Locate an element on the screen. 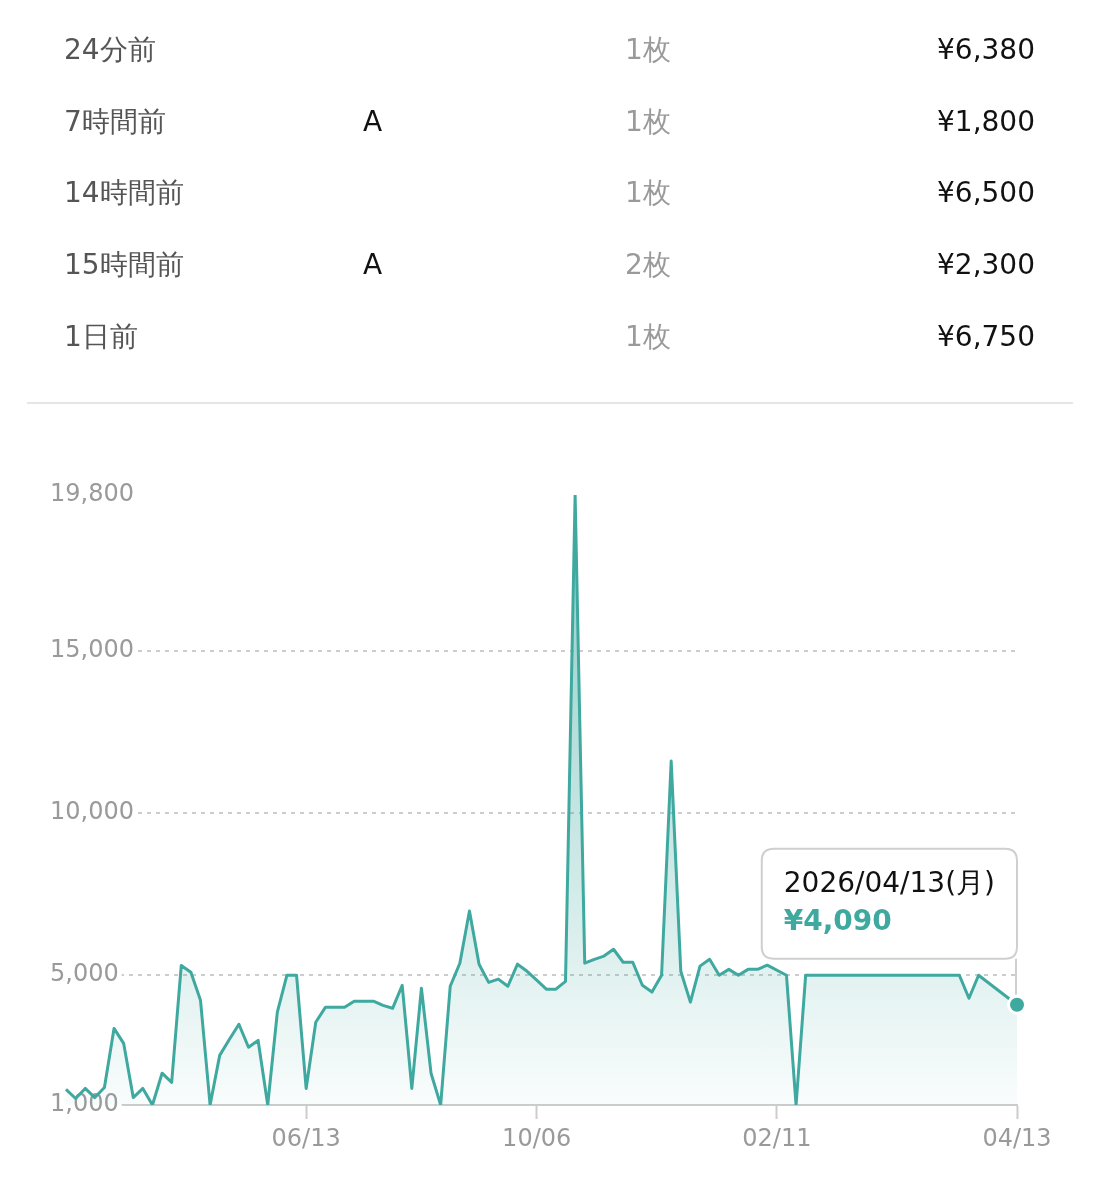 The image size is (1099, 1200). y-tick-label: 10,000 is located at coordinates (92, 811).